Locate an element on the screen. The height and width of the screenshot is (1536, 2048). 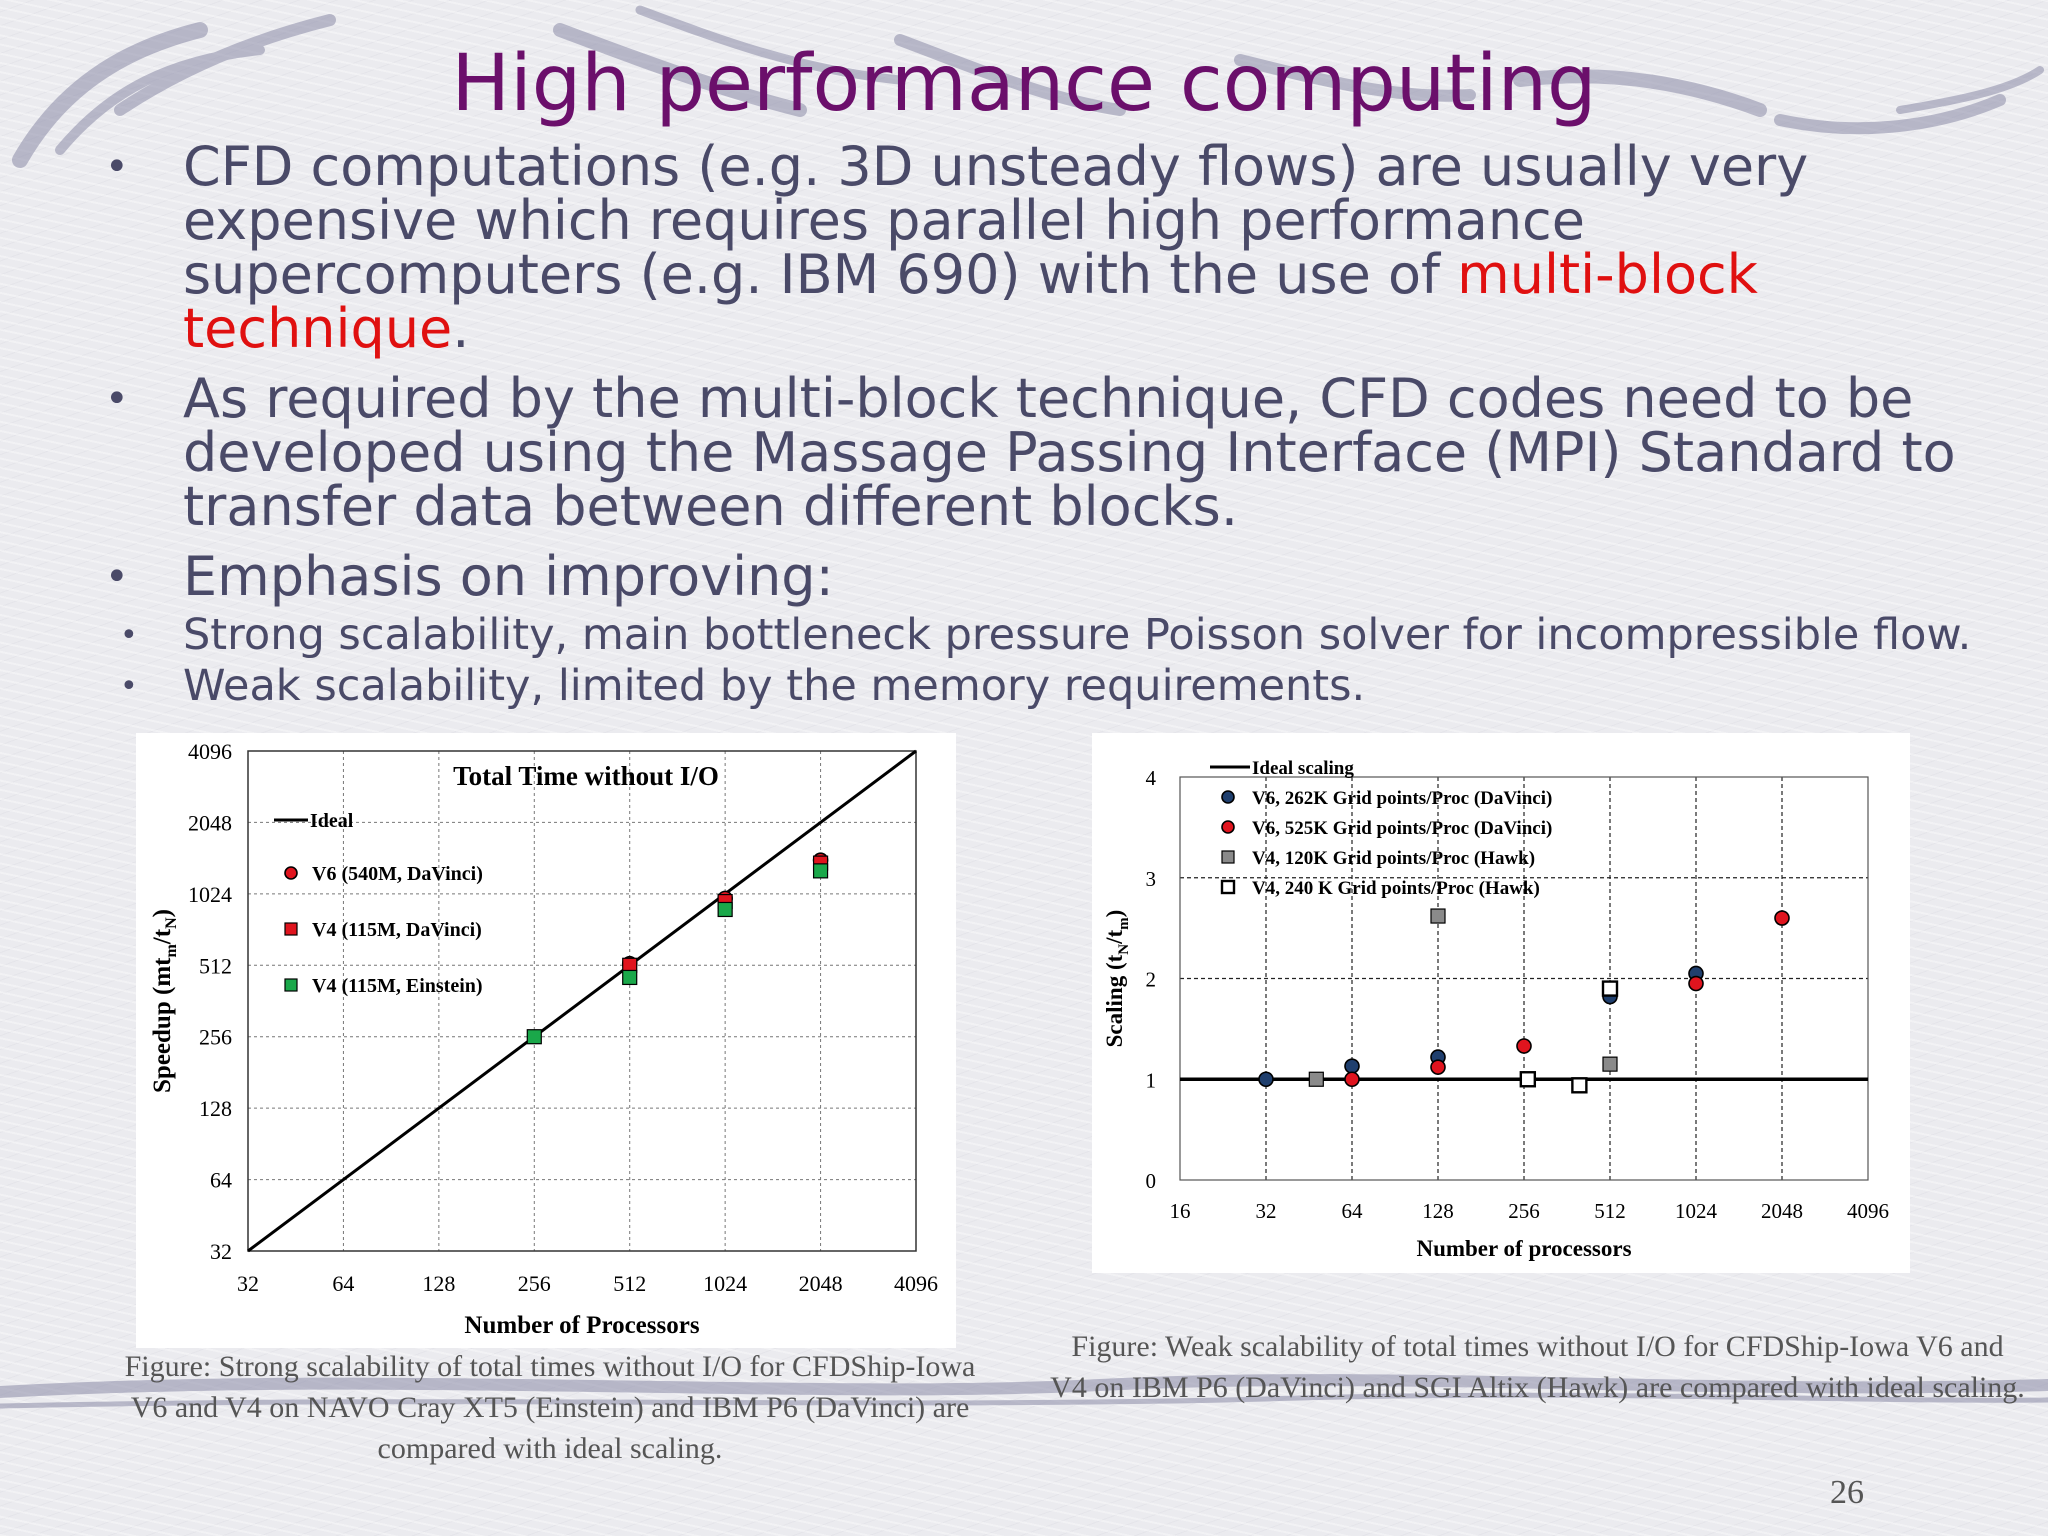
y-tick-label: 64 is located at coordinates (221, 1180).